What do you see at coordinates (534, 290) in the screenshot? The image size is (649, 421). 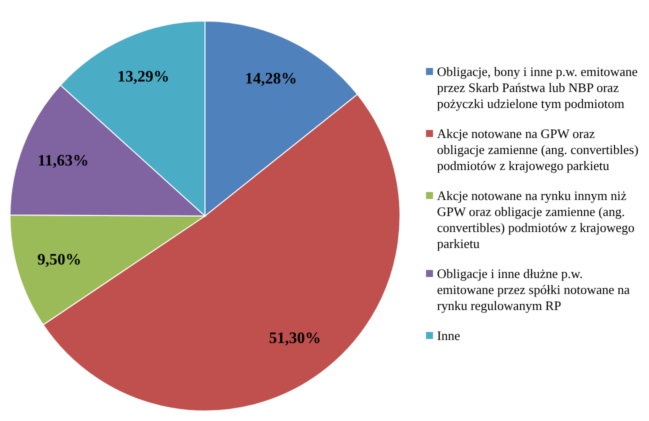 I see `legend-label: Obligacje i inne dłużne p.w. emitowane przez spółki notowane na rynku regulowanym RP` at bounding box center [534, 290].